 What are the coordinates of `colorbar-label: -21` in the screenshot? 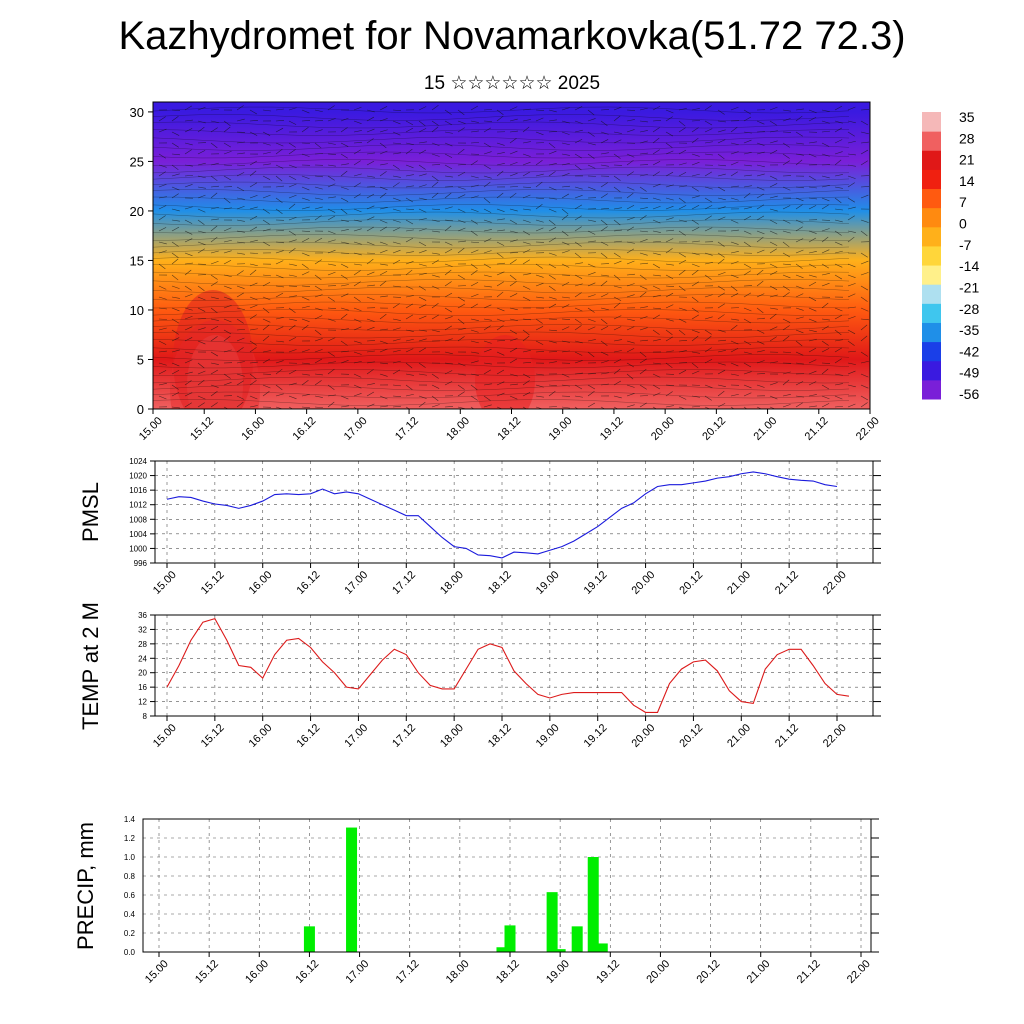 It's located at (969, 287).